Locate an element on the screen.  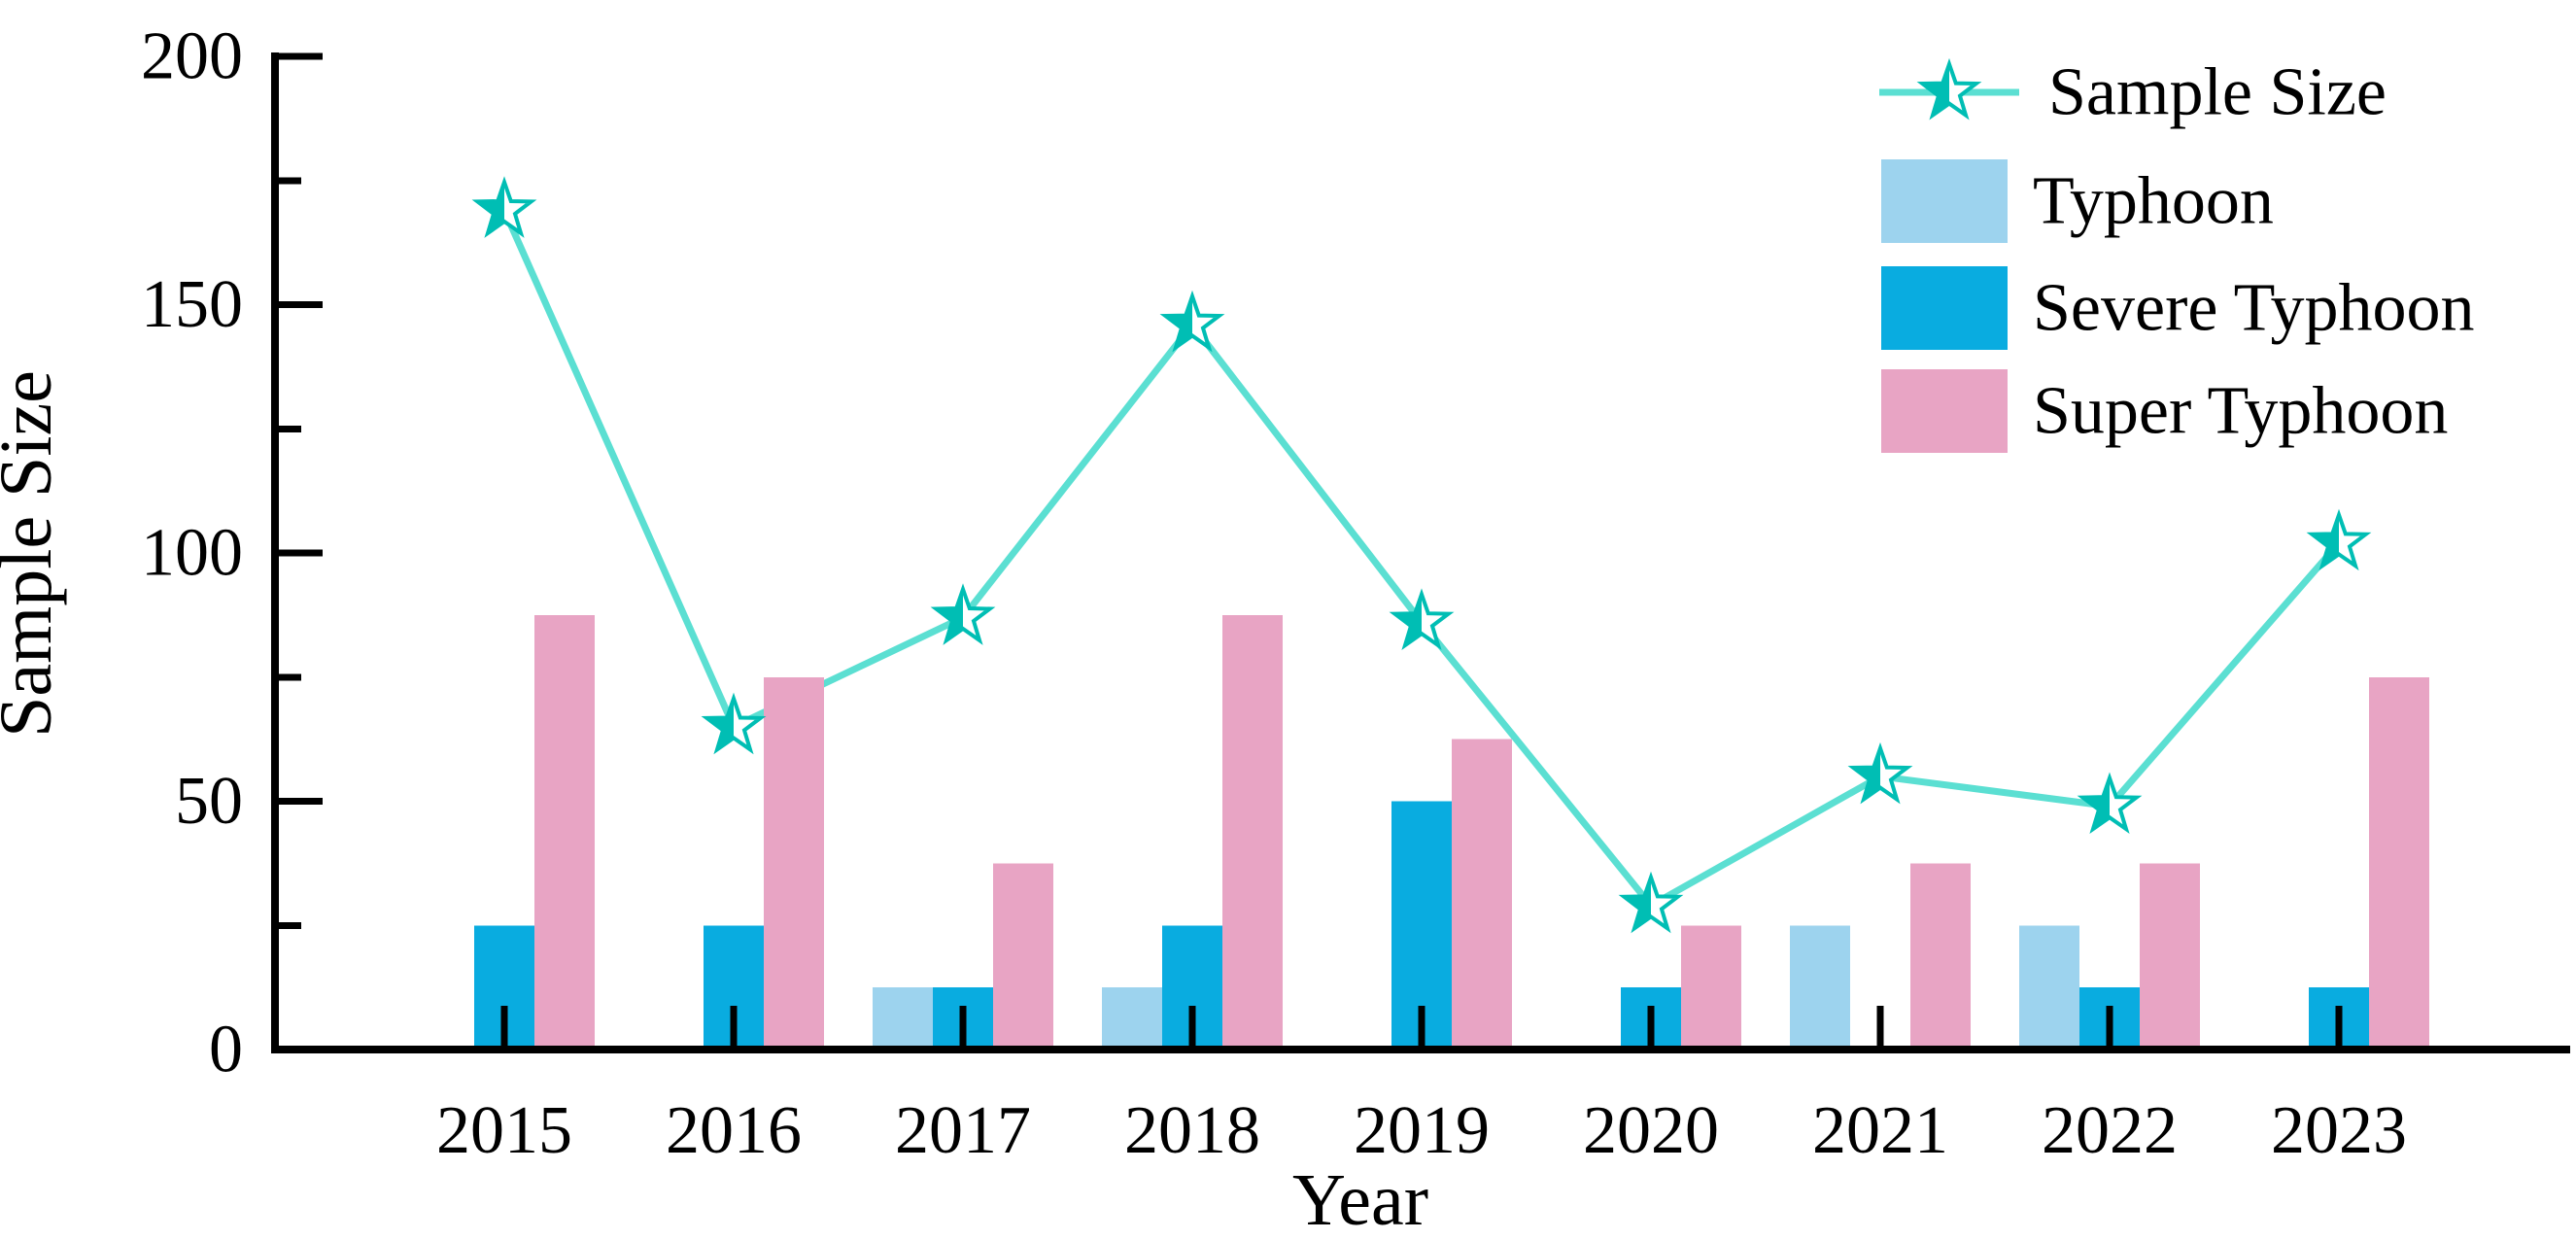
star-marker-2023-fill is located at coordinates (2325, 540).